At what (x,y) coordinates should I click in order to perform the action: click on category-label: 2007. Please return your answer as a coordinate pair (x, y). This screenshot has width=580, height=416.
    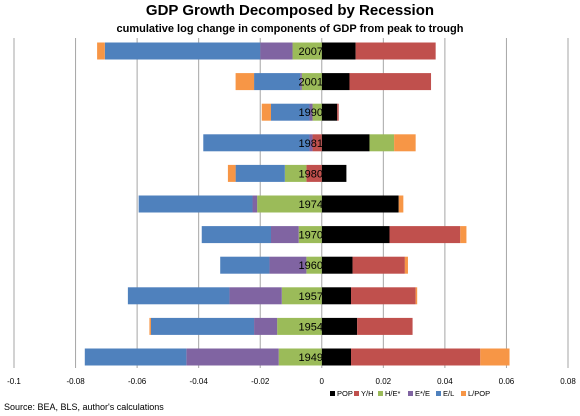
    Looking at the image, I should click on (311, 52).